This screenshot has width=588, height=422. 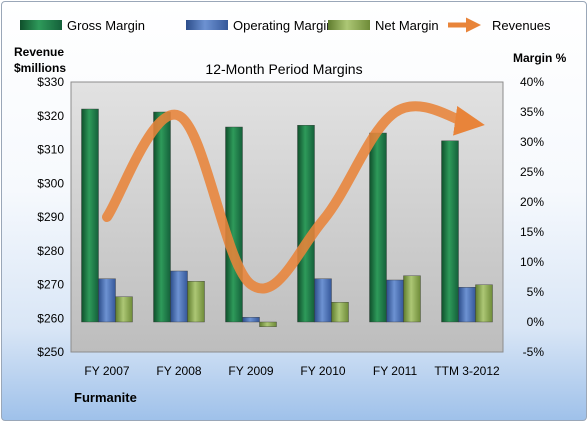 I want to click on legend-label-net-margin: Net Margin, so click(x=407, y=25).